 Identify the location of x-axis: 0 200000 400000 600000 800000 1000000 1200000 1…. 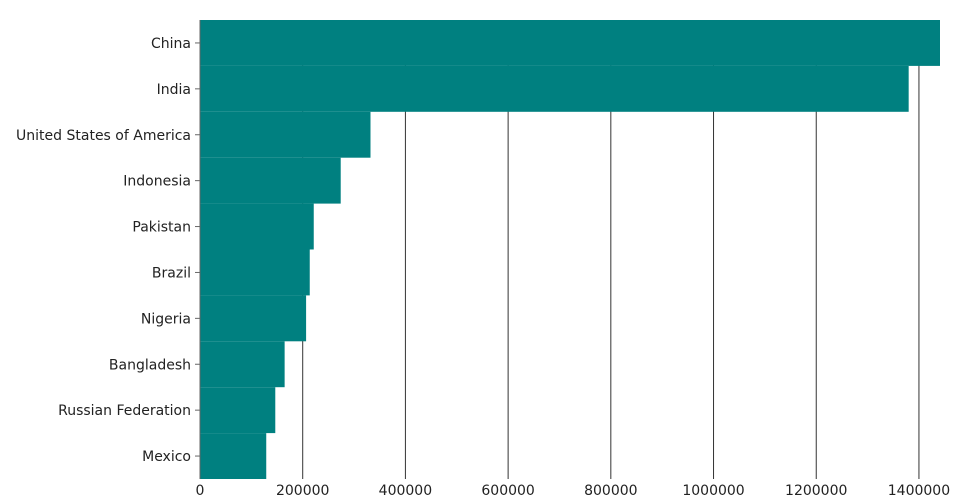
(573, 491).